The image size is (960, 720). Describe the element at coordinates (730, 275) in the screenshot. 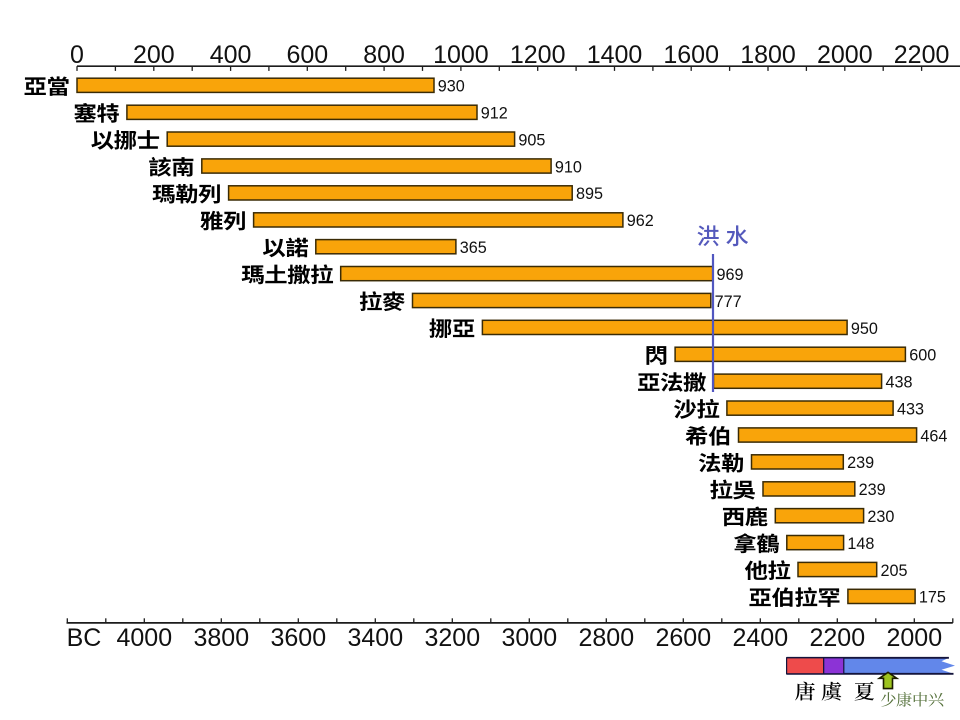

I see `svg-text: 969` at that location.